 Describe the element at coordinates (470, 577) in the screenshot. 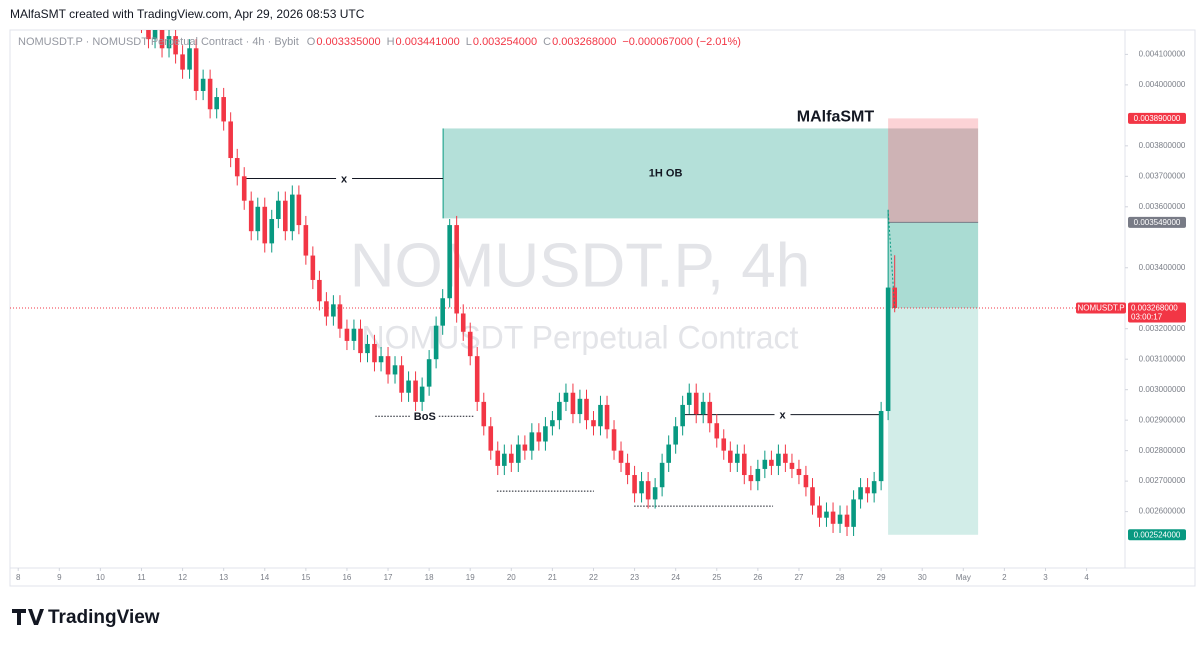

I see `x-tick-label: 19` at that location.